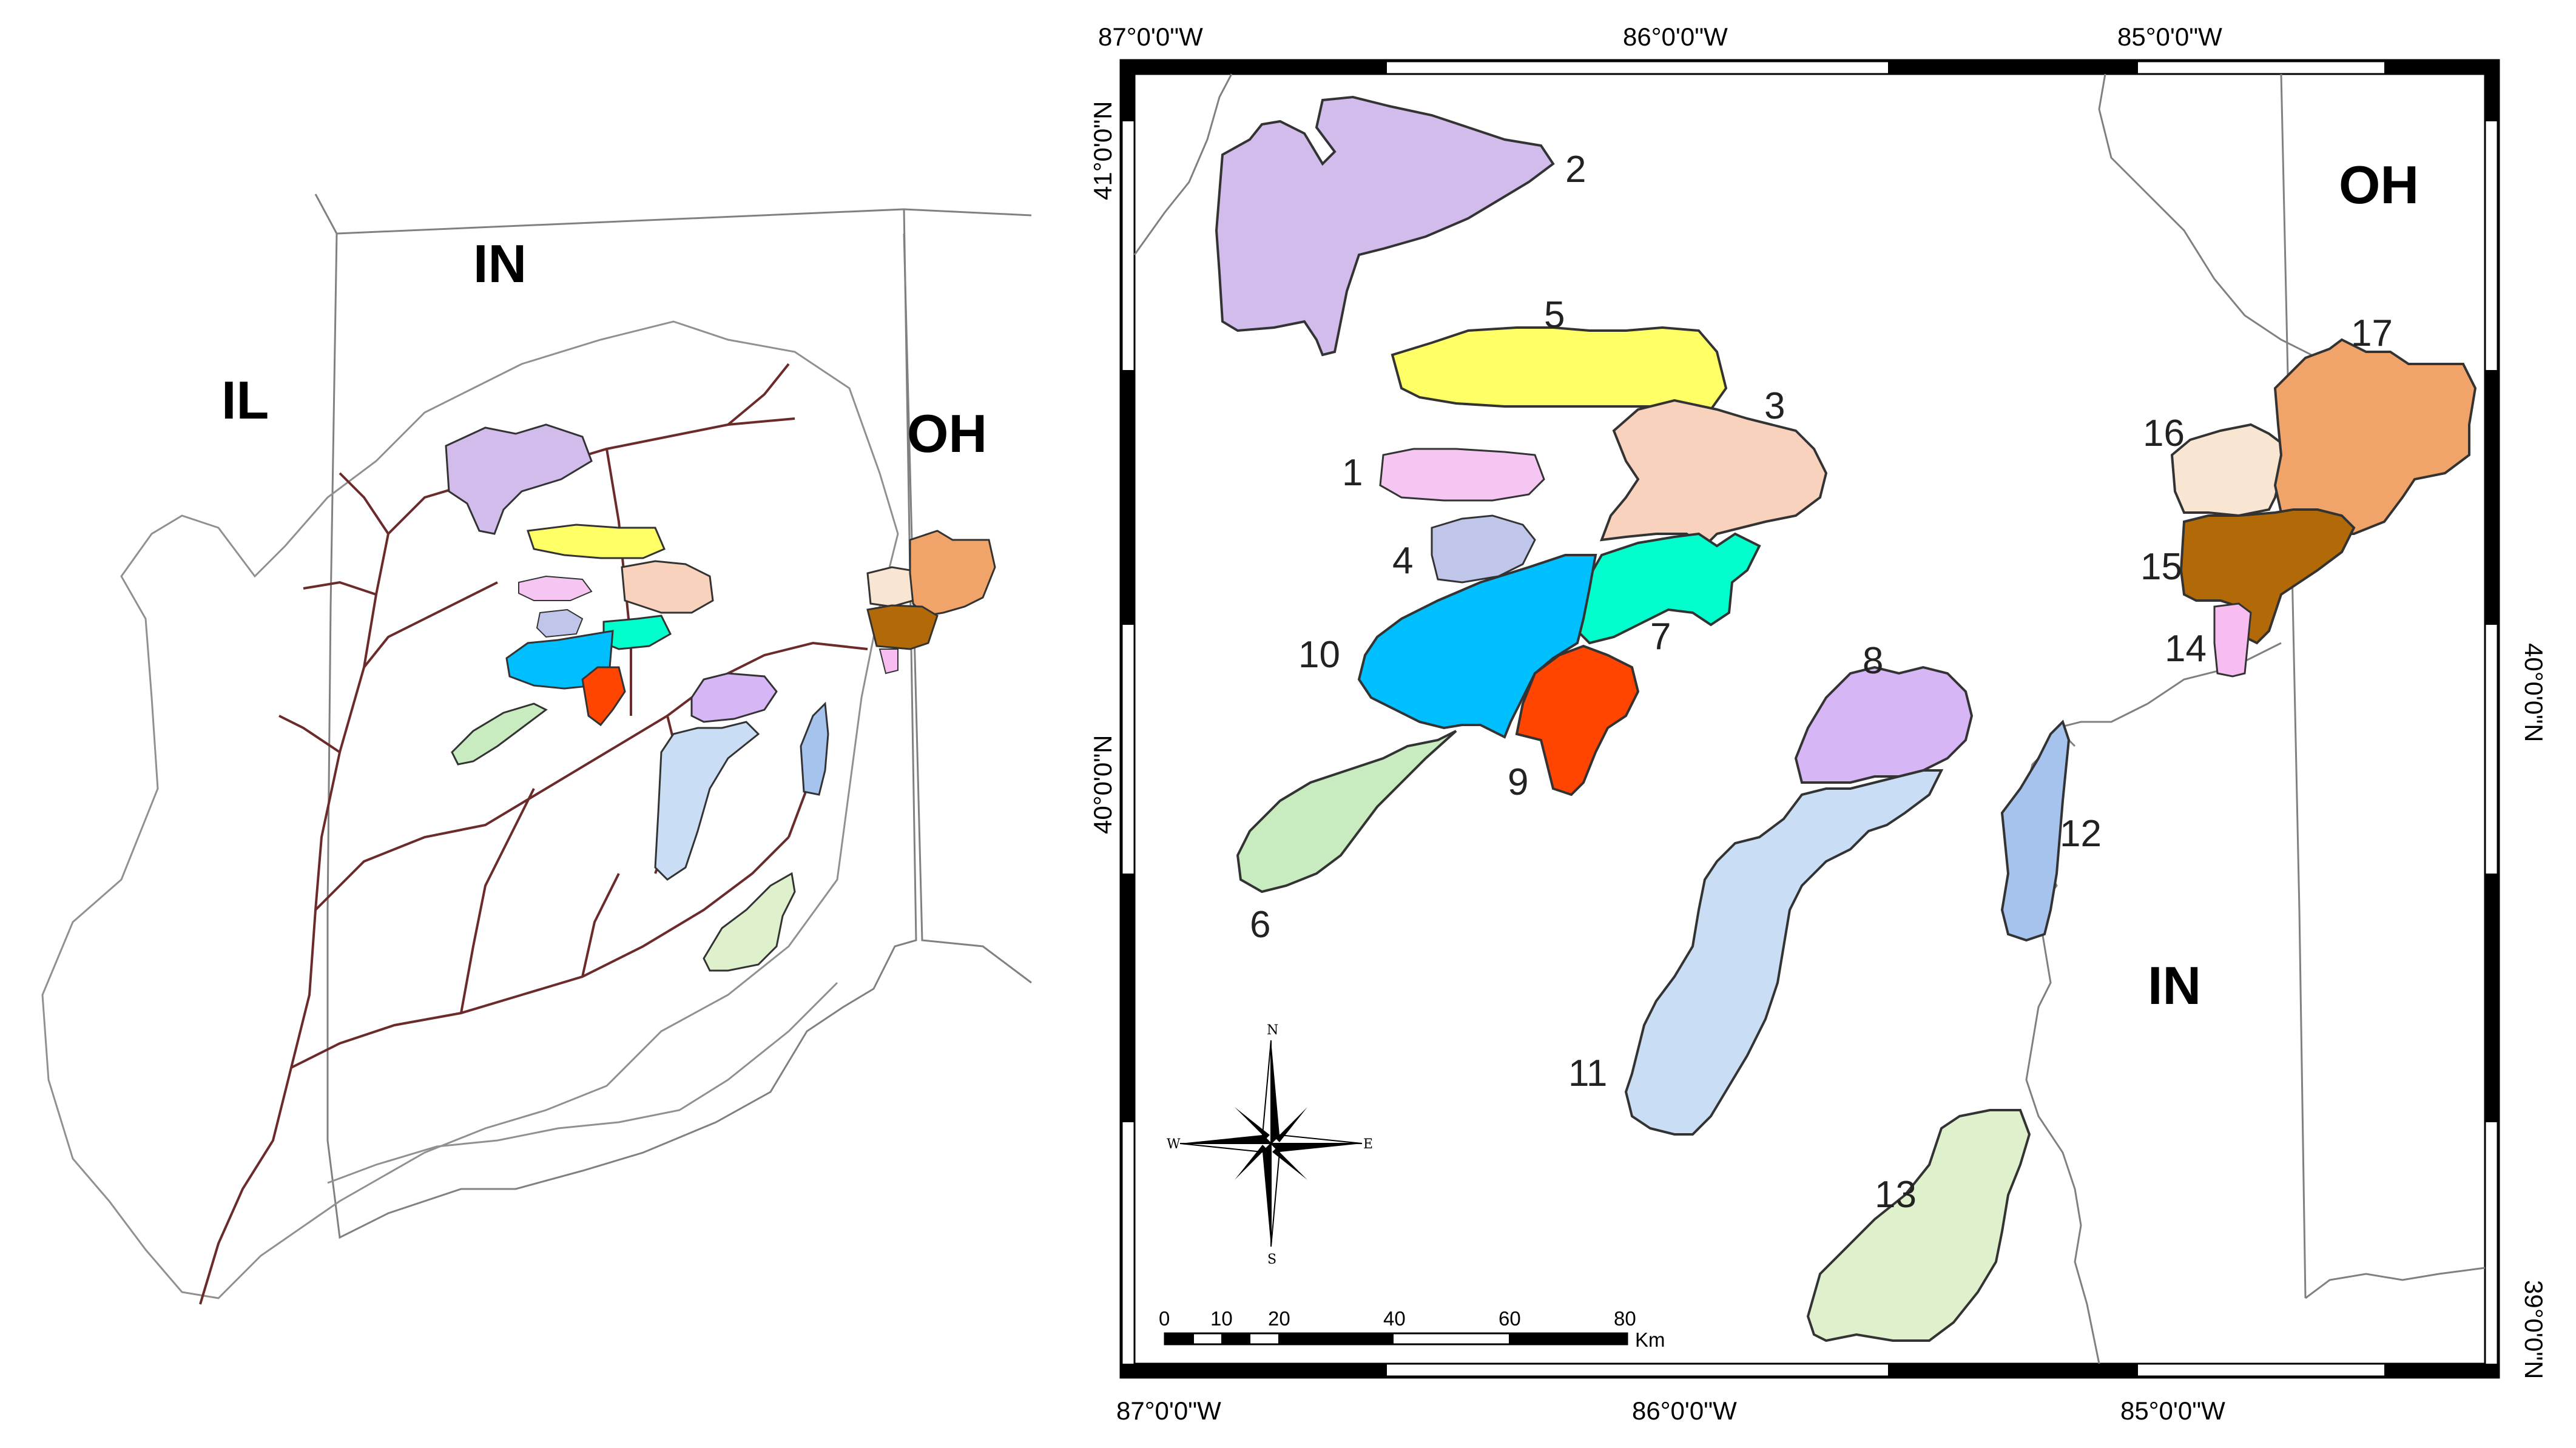  What do you see at coordinates (1518, 782) in the screenshot?
I see `watershed-label-9: 9` at bounding box center [1518, 782].